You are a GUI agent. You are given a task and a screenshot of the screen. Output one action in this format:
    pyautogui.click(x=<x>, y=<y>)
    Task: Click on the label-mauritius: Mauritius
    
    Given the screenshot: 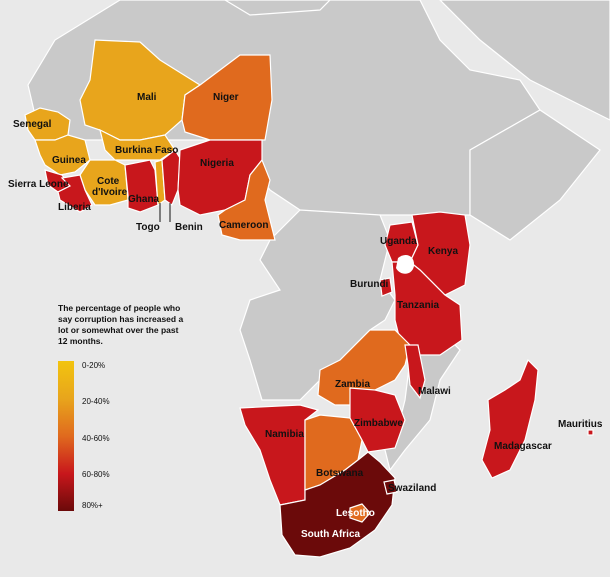 What is the action you would take?
    pyautogui.click(x=580, y=424)
    